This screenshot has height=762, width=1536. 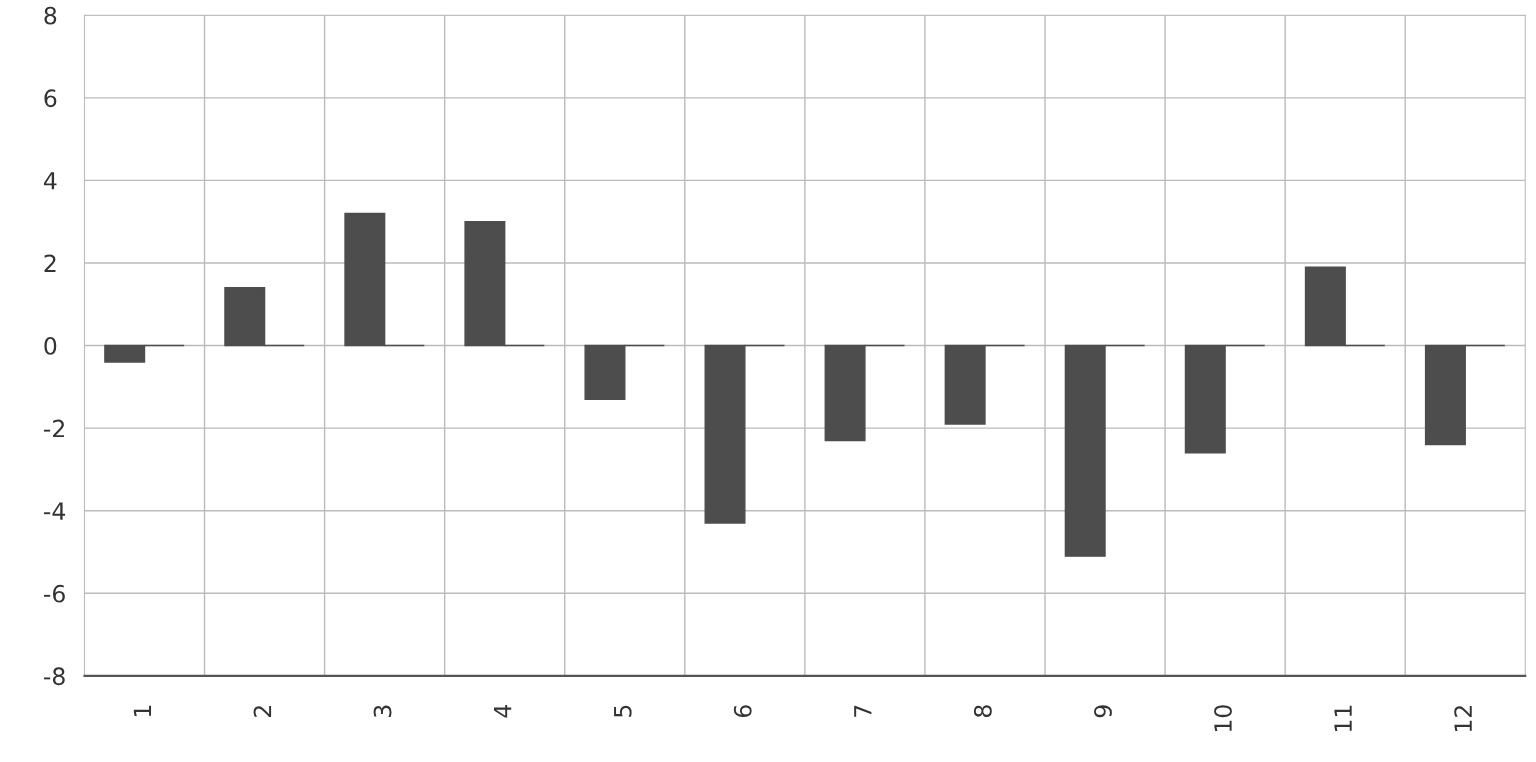 What do you see at coordinates (1343, 718) in the screenshot?
I see `x-tick-label: 11` at bounding box center [1343, 718].